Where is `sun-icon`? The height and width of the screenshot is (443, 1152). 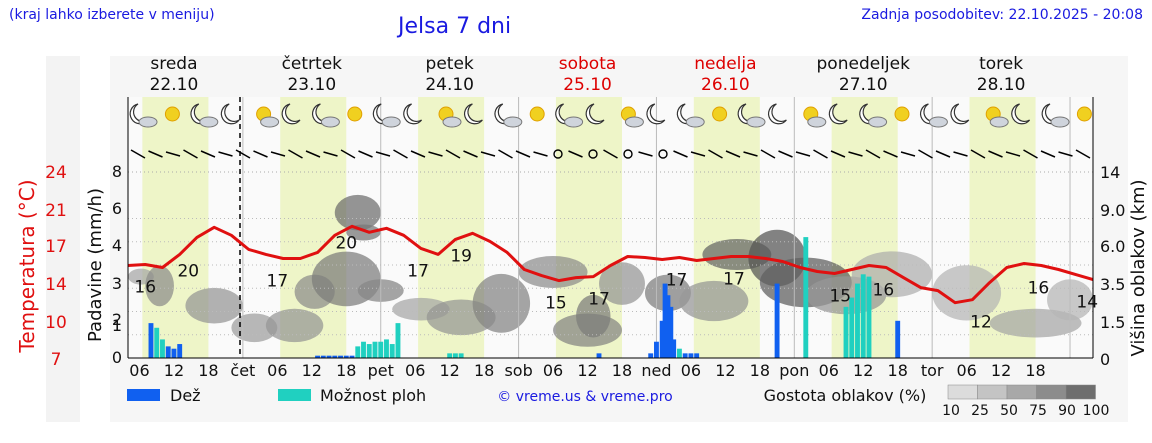 sun-icon is located at coordinates (537, 114).